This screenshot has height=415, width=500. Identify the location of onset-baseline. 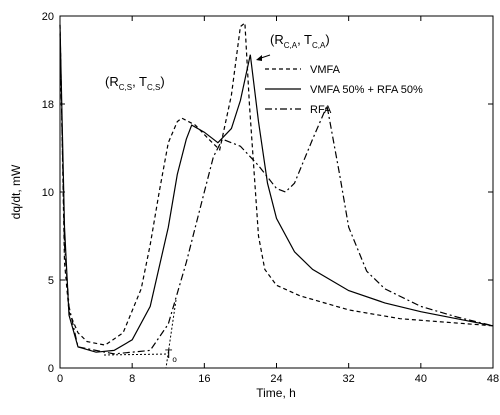
(136, 354).